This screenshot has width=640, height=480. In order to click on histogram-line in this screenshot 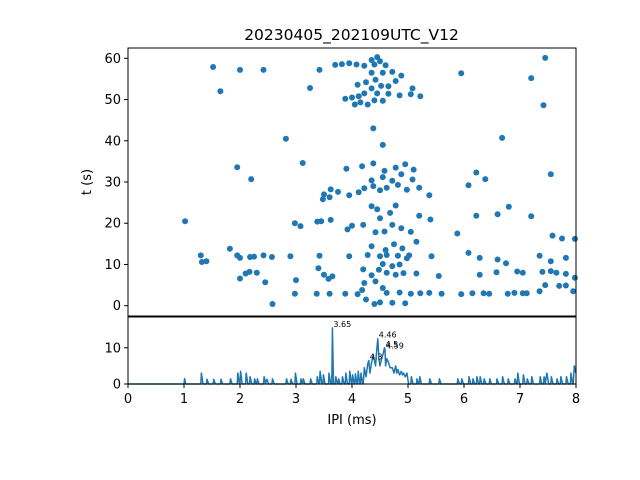, I will do `click(352, 356)`.